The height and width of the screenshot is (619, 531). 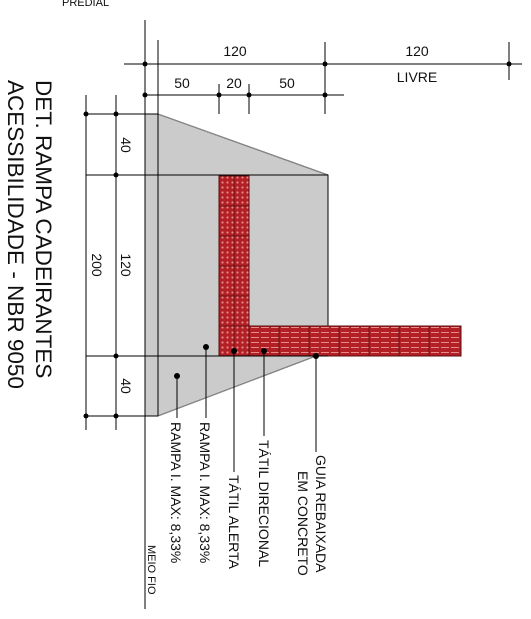 I want to click on tactile-directional-joints, so click(x=354, y=341).